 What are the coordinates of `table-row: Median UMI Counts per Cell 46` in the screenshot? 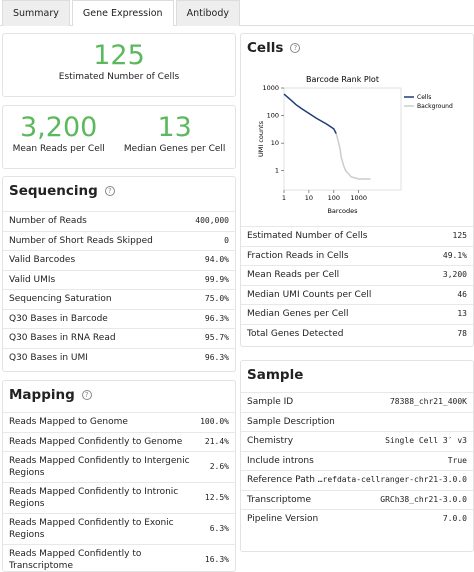 It's located at (357, 294).